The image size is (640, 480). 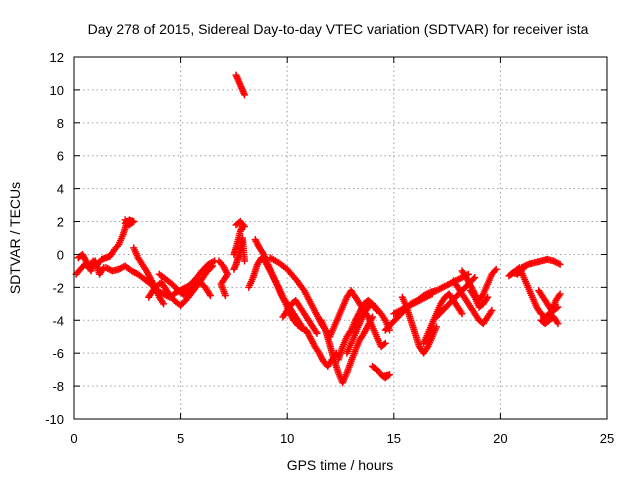 What do you see at coordinates (57, 90) in the screenshot?
I see `y-tick-label: 10` at bounding box center [57, 90].